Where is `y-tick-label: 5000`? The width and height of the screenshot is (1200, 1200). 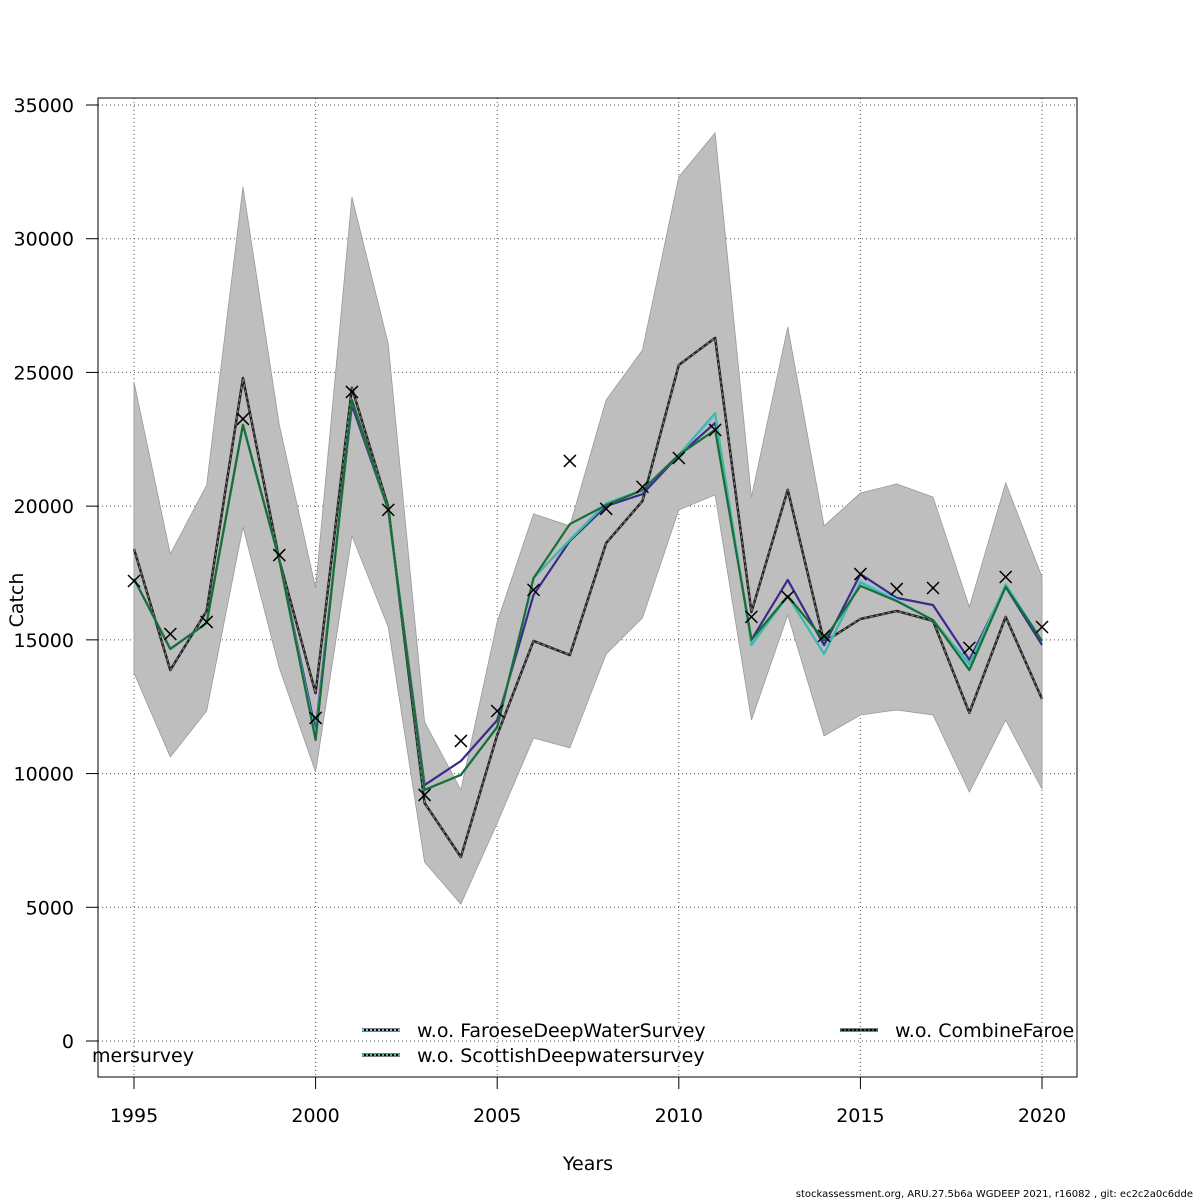 y-tick-label: 5000 is located at coordinates (50, 908).